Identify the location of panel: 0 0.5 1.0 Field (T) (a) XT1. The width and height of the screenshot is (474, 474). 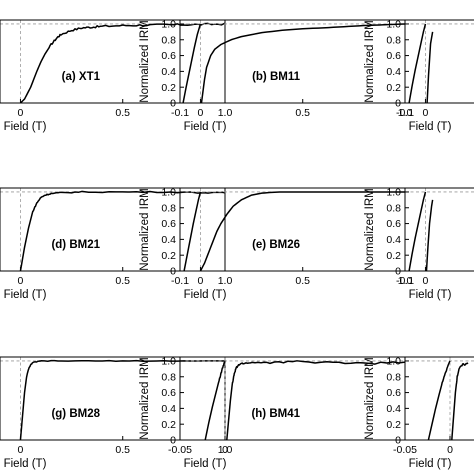
(116, 76).